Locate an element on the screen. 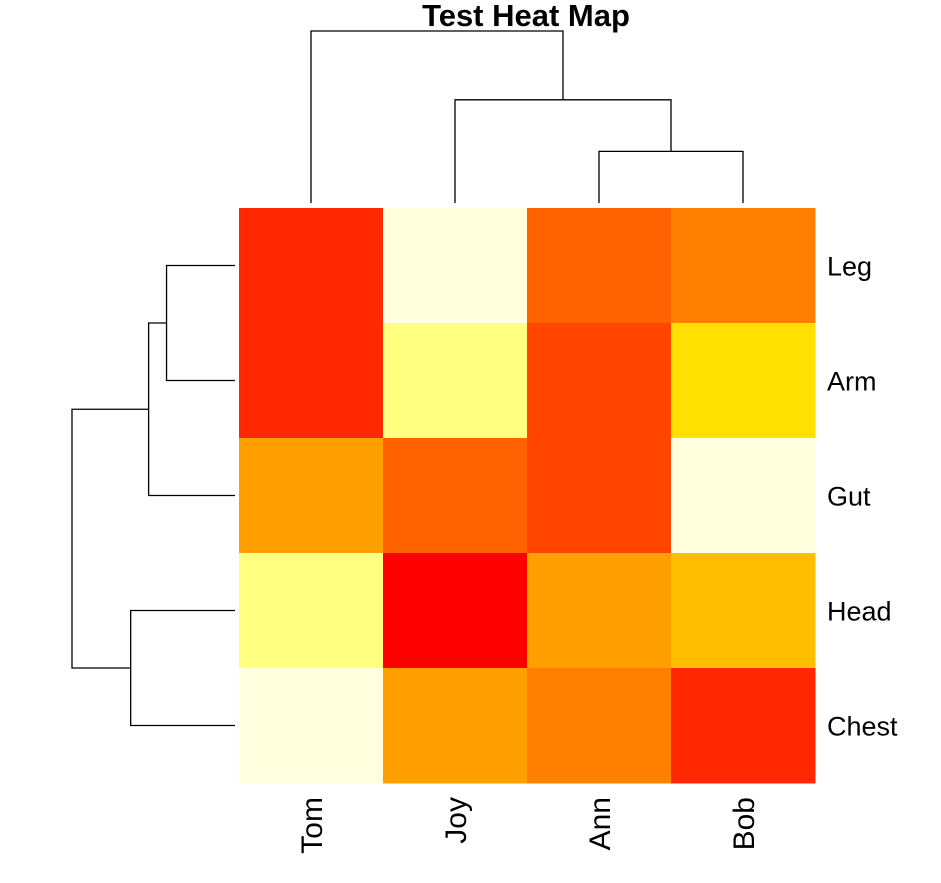 The height and width of the screenshot is (883, 941). column-label-bob: Bob is located at coordinates (744, 823).